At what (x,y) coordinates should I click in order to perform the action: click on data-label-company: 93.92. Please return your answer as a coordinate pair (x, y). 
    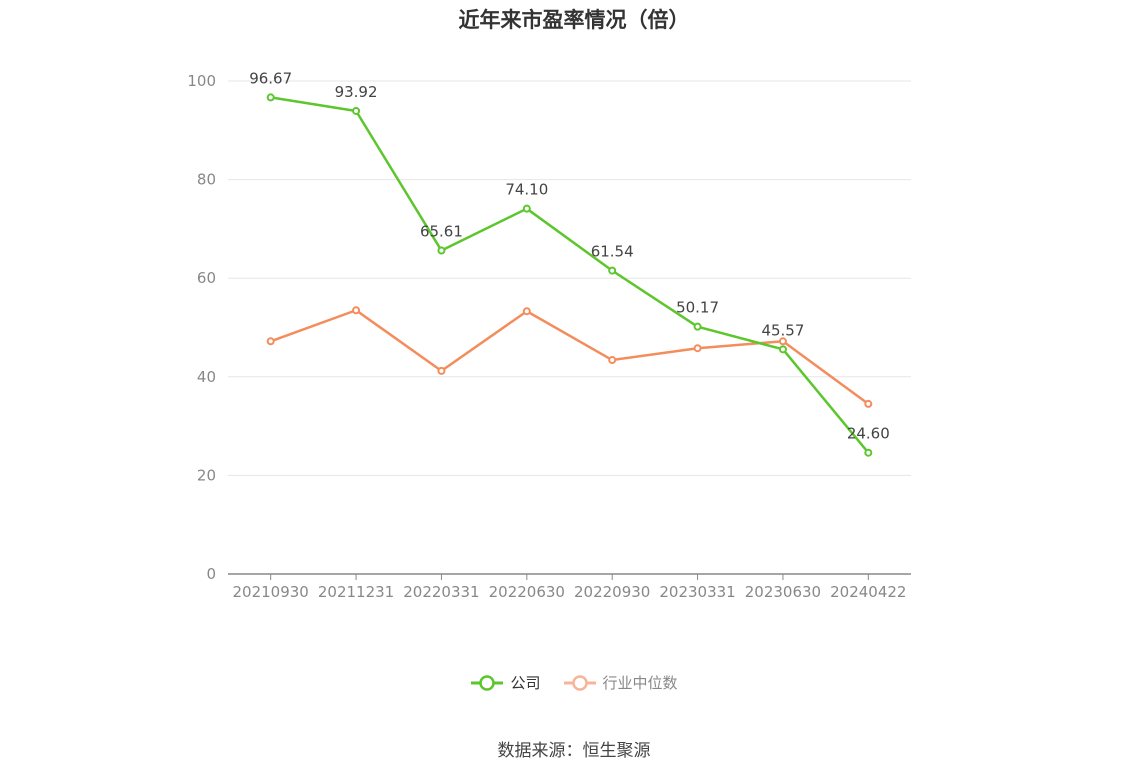
    Looking at the image, I should click on (356, 92).